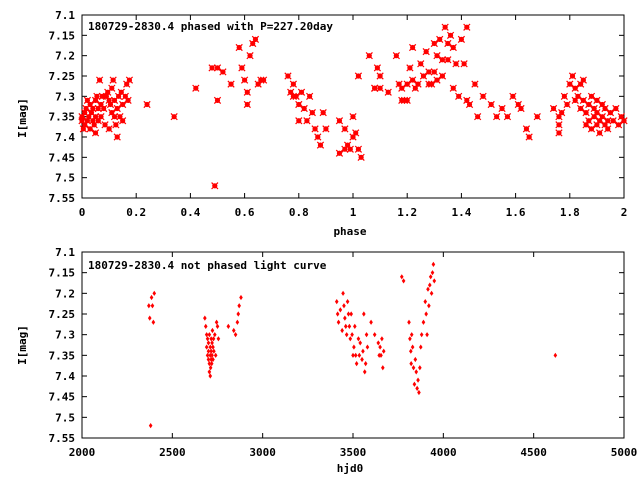 The width and height of the screenshot is (640, 485). What do you see at coordinates (62, 397) in the screenshot?
I see `y-tick-label: 7.45` at bounding box center [62, 397].